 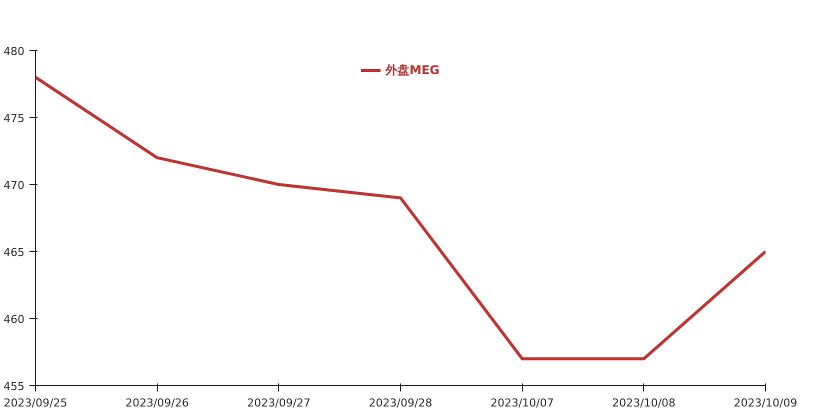 What do you see at coordinates (14, 386) in the screenshot?
I see `y-tick-label: 455` at bounding box center [14, 386].